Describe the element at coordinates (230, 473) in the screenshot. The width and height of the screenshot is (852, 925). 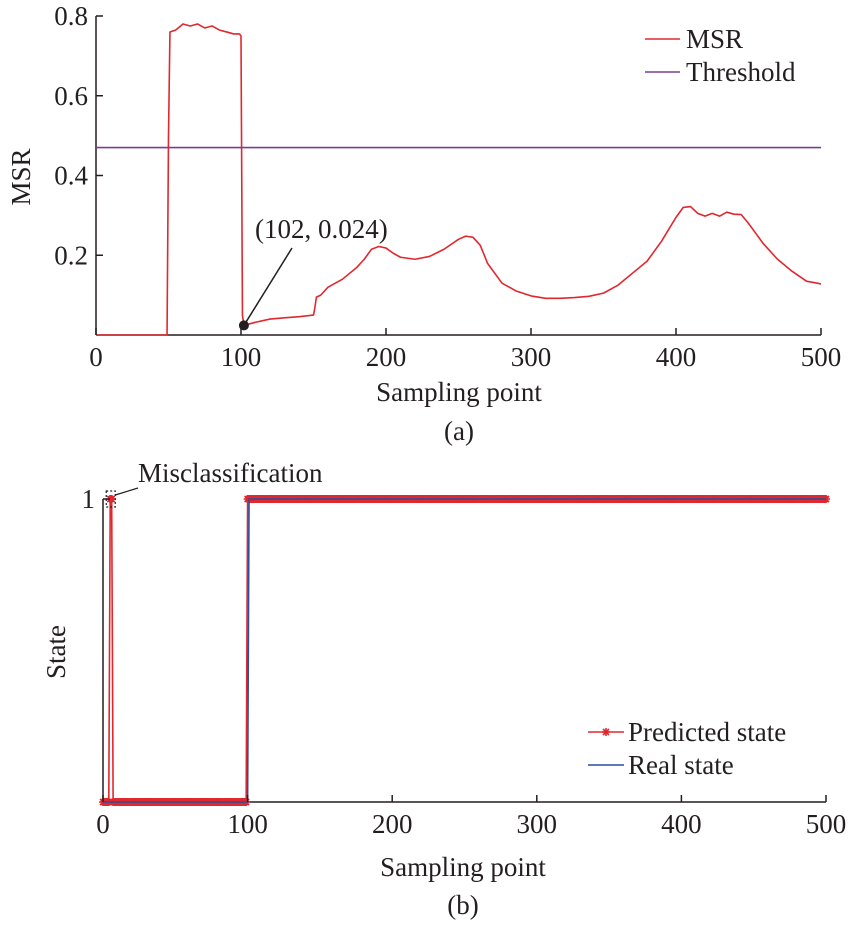
I see `annotation-label: Misclassification` at that location.